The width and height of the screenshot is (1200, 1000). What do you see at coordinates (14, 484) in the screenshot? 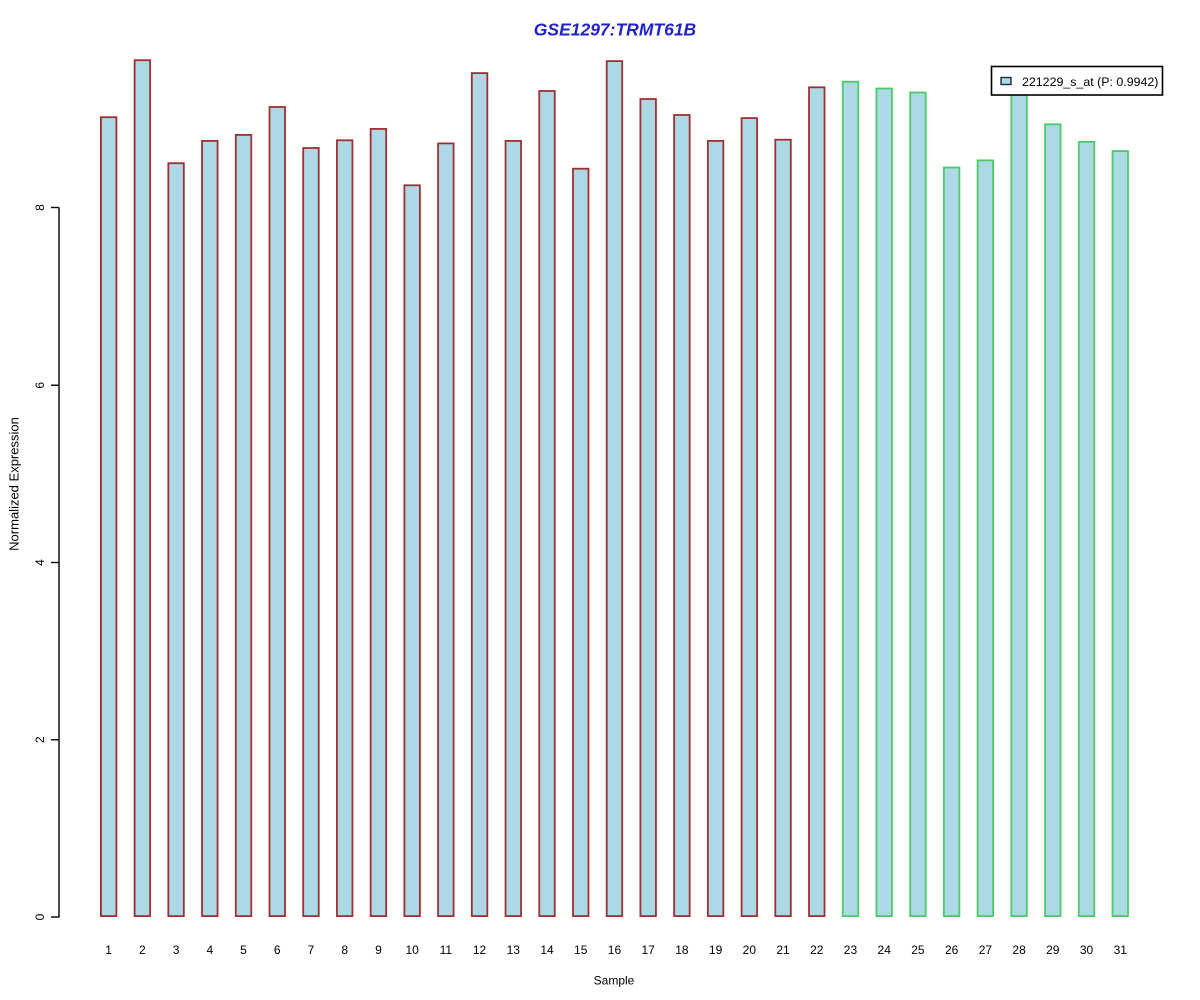
I see `svg-text: Normalized Expression` at bounding box center [14, 484].